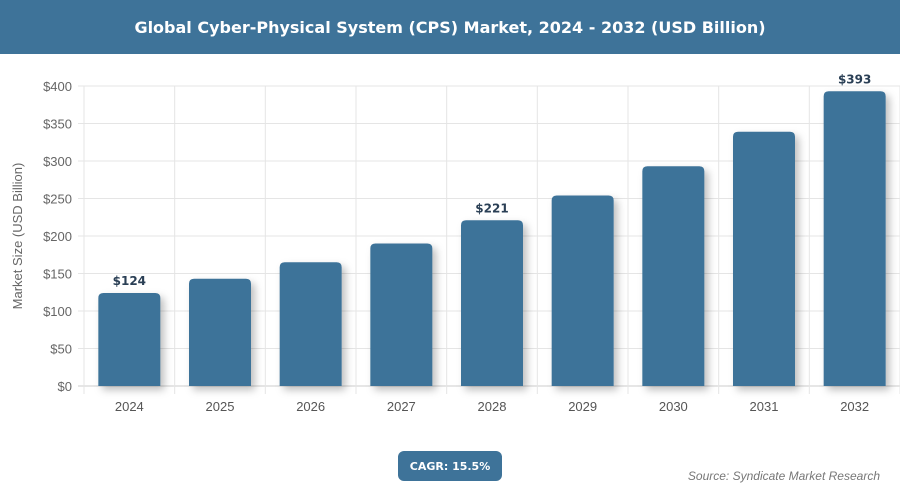 This screenshot has height=500, width=900. What do you see at coordinates (854, 79) in the screenshot?
I see `data-label: $393` at bounding box center [854, 79].